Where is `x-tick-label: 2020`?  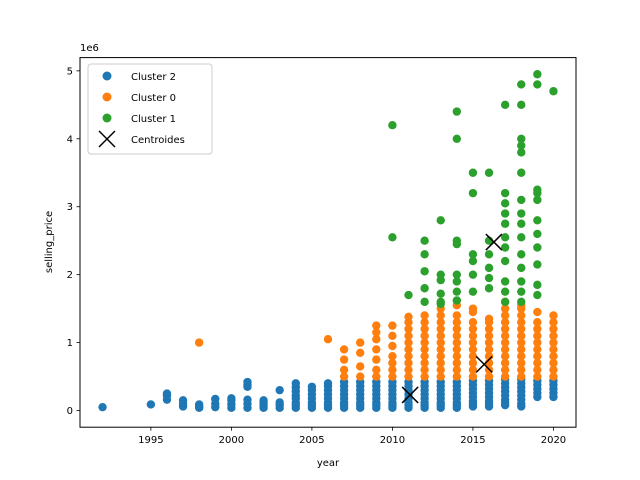
x-tick-label: 2020 is located at coordinates (553, 440).